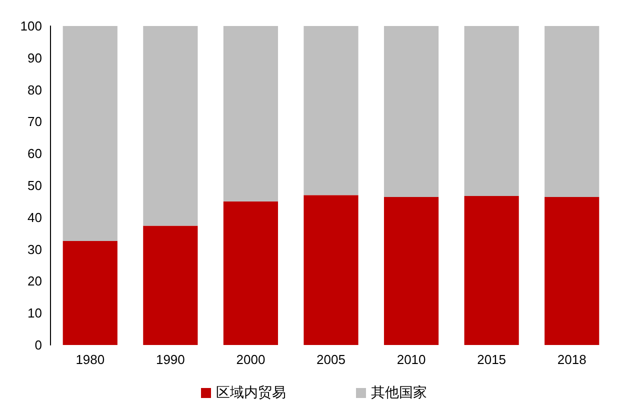  Describe the element at coordinates (35, 90) in the screenshot. I see `y-tick-label: 80` at that location.